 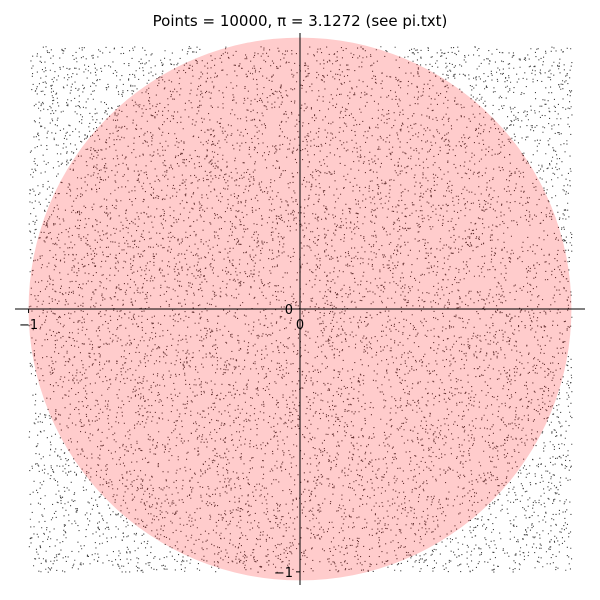 What do you see at coordinates (28, 325) in the screenshot?
I see `x-tick-label: −1` at bounding box center [28, 325].